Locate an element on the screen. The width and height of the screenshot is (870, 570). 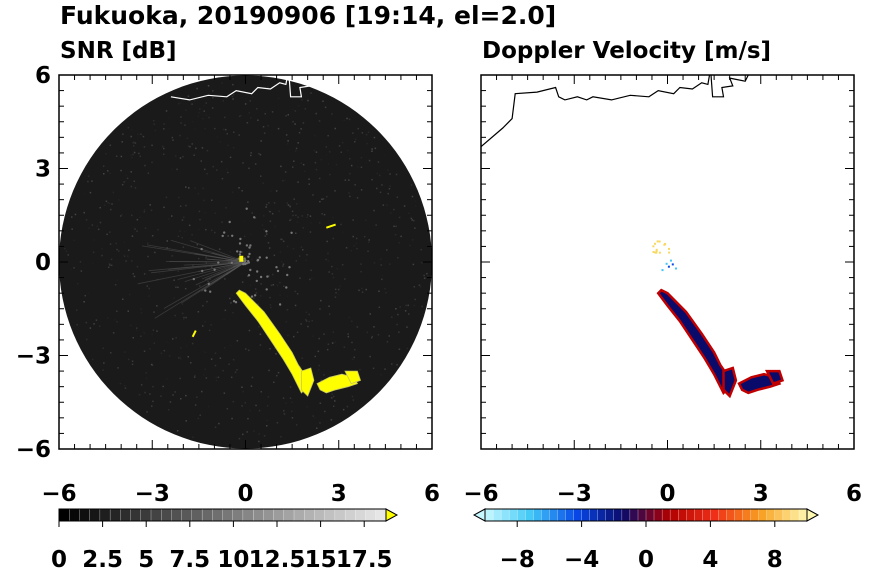
x-tick-label: 0 is located at coordinates (667, 494).